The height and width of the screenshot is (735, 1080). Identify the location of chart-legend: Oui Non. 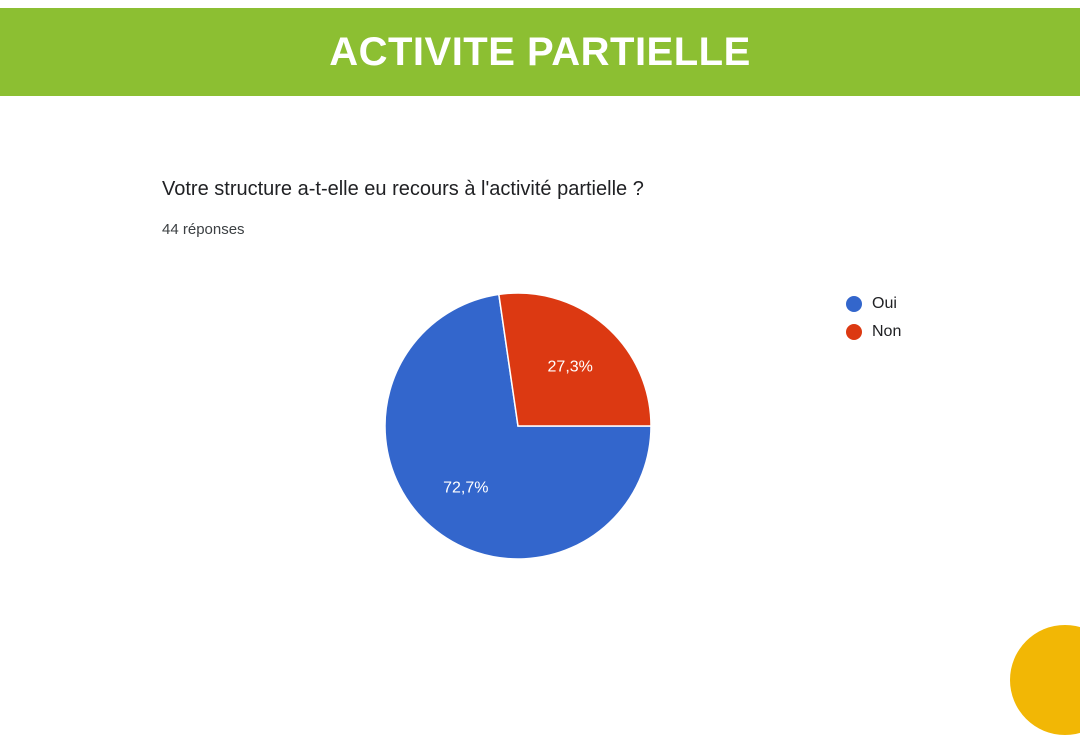
(873, 318).